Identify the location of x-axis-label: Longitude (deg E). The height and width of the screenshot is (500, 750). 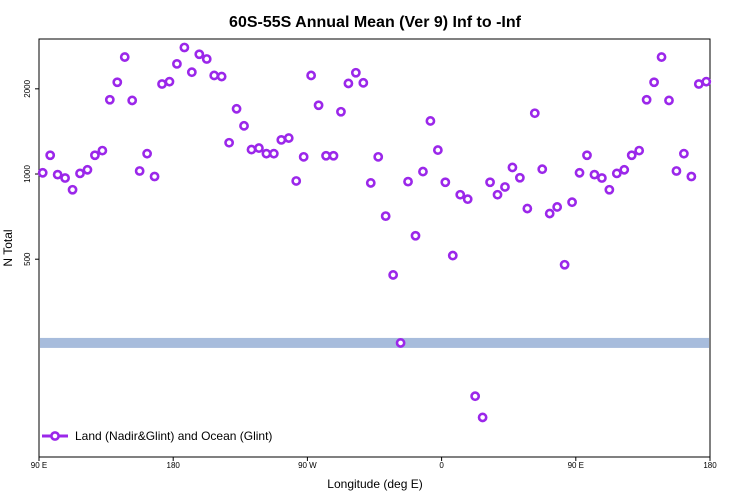
(374, 484).